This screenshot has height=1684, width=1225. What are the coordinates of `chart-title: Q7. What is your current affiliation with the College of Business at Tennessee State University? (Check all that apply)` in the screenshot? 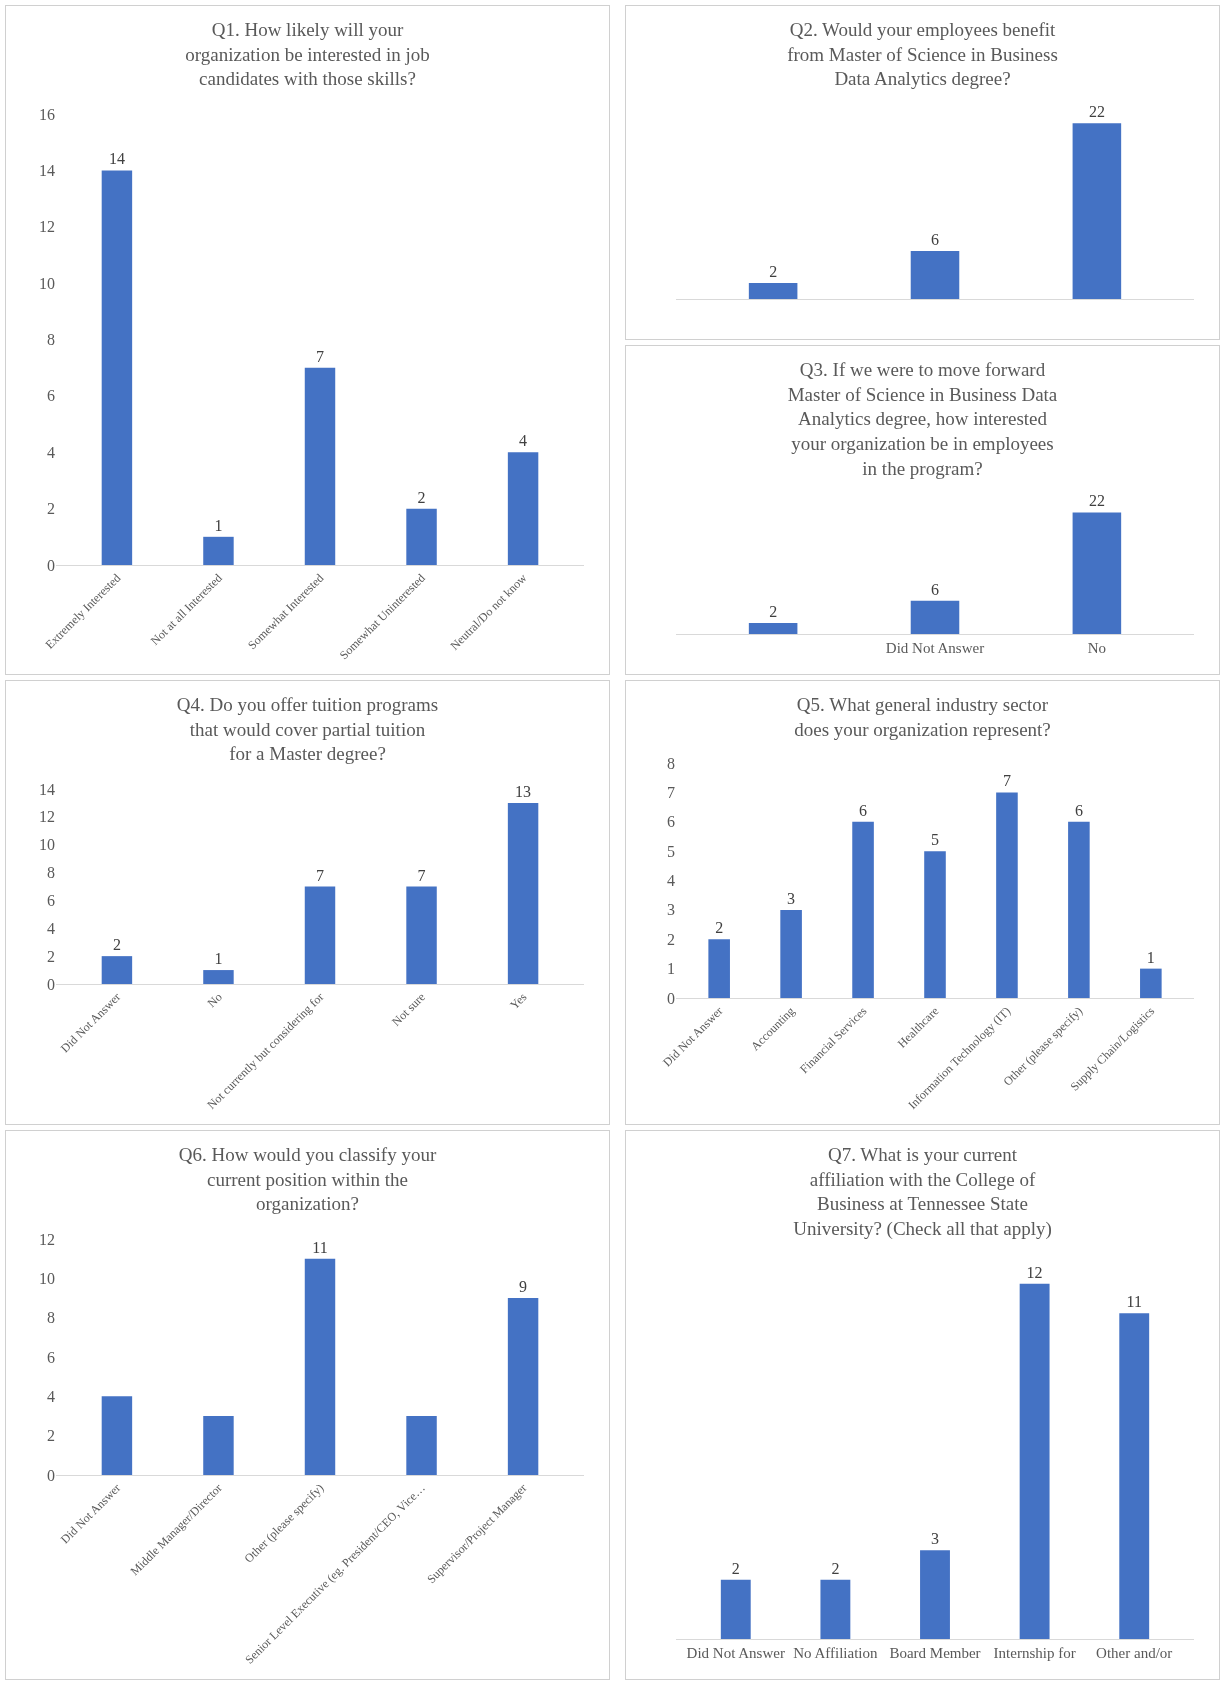 It's located at (922, 1191).